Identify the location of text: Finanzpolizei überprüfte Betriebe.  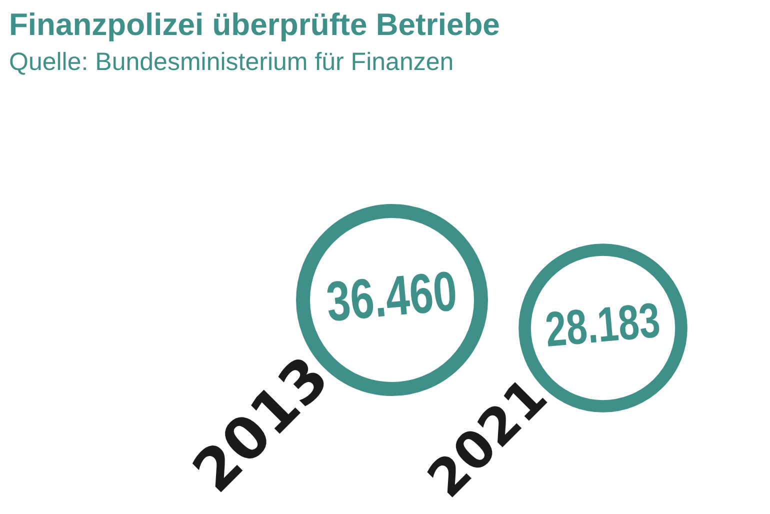
(254, 25).